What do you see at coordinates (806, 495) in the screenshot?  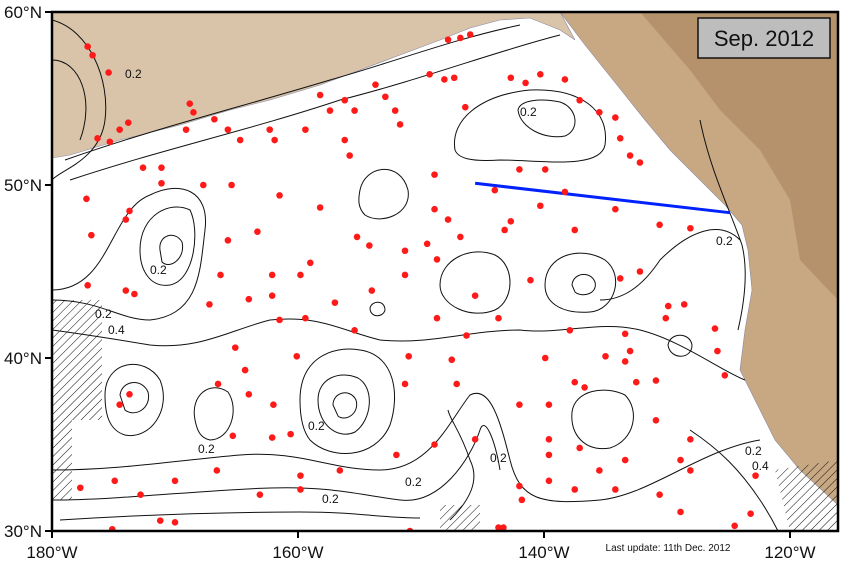 I see `hatched-region-southeast` at bounding box center [806, 495].